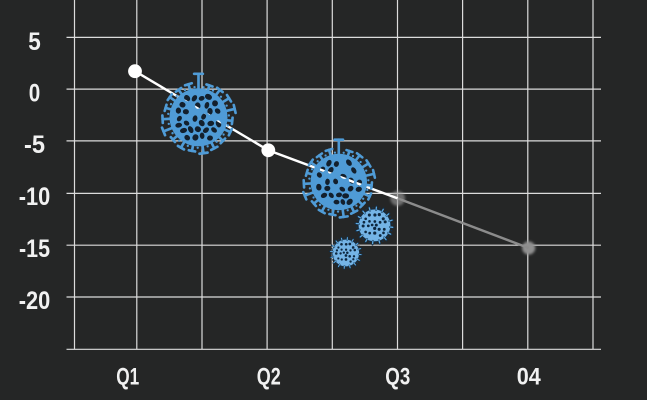  I want to click on svg-text: Q2, so click(269, 376).